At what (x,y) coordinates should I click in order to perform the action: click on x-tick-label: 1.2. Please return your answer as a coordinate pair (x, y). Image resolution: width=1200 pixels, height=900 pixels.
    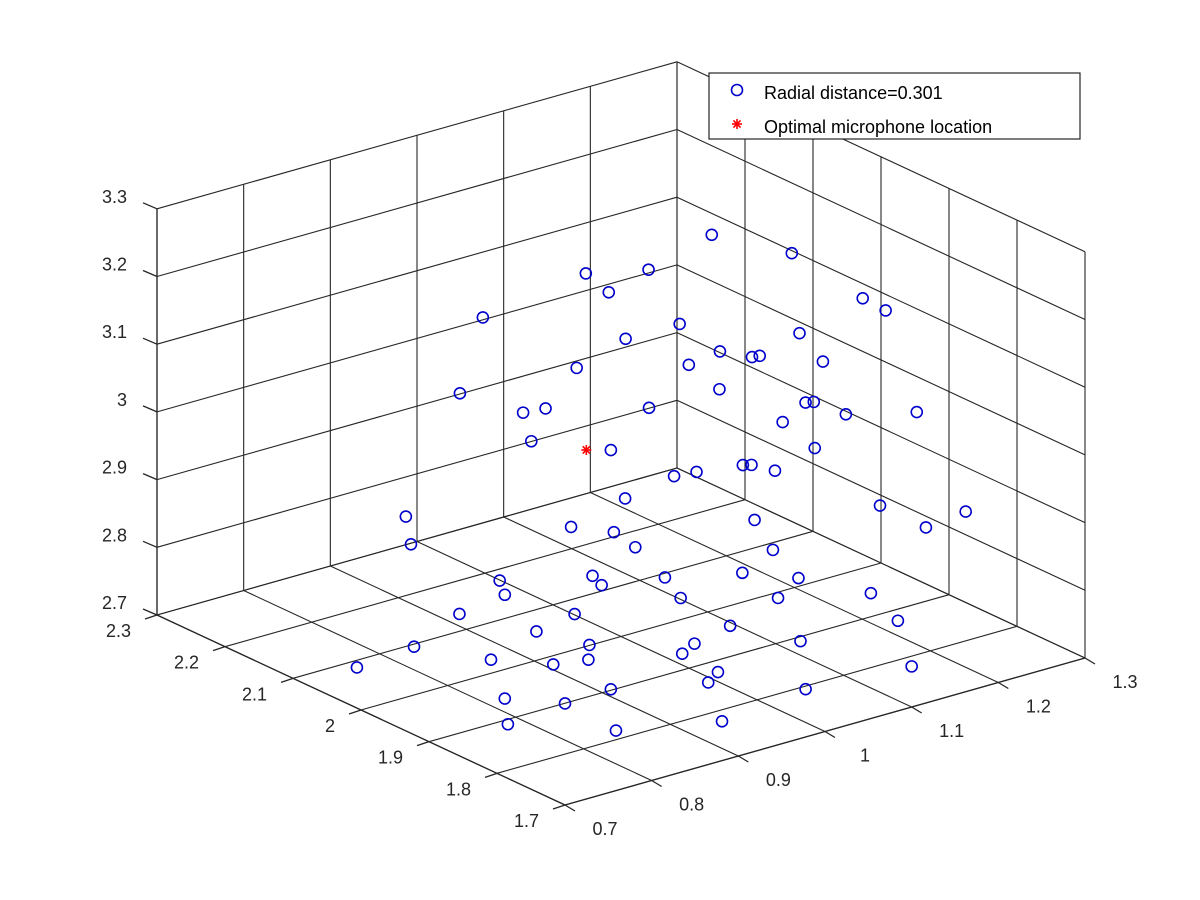
    Looking at the image, I should click on (1038, 707).